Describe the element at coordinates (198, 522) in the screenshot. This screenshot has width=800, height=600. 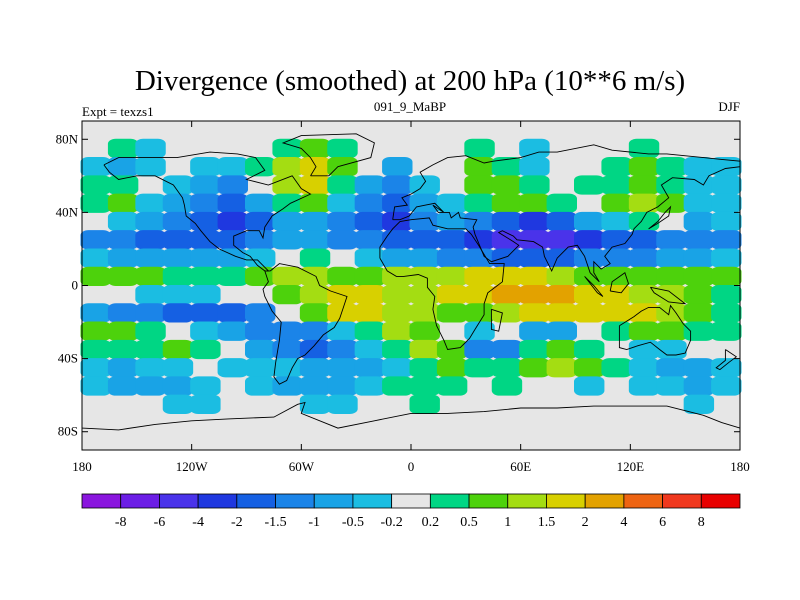
I see `colorbar-label: -4` at that location.